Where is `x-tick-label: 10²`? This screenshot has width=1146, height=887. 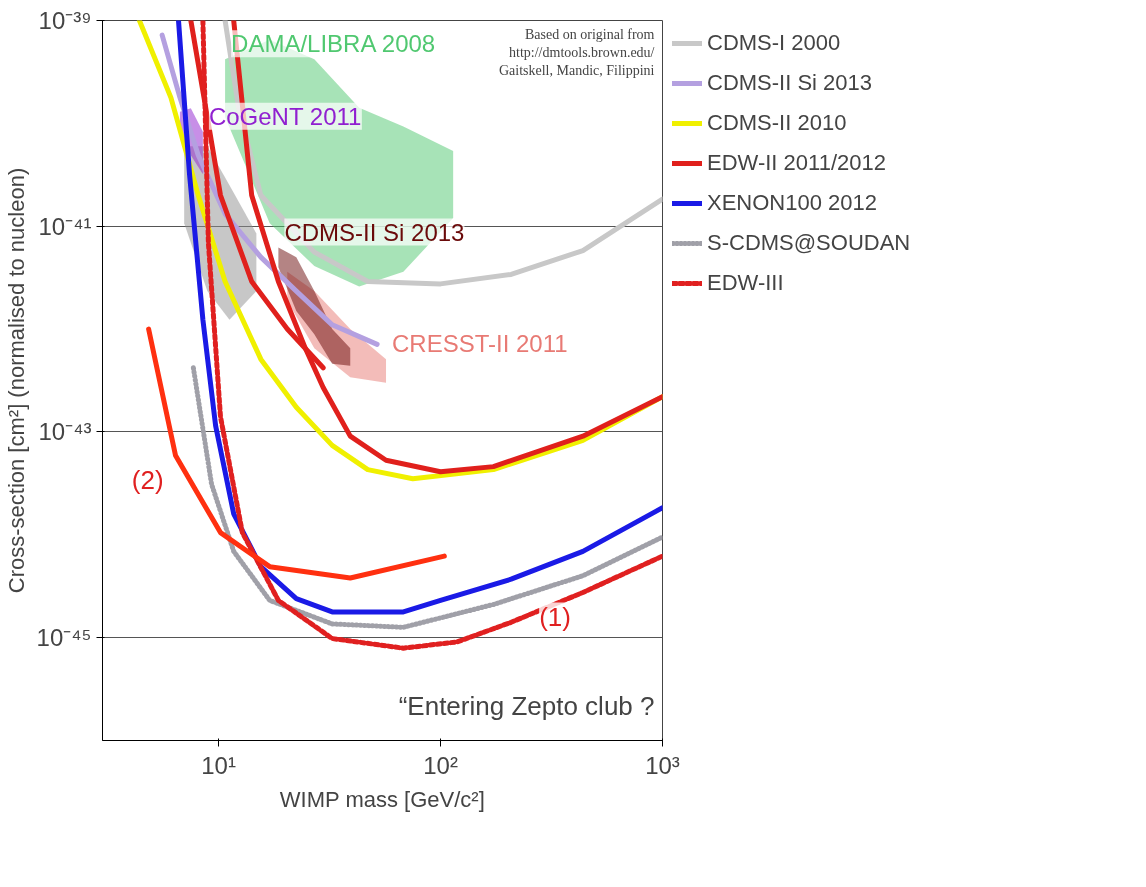 x-tick-label: 10² is located at coordinates (440, 765).